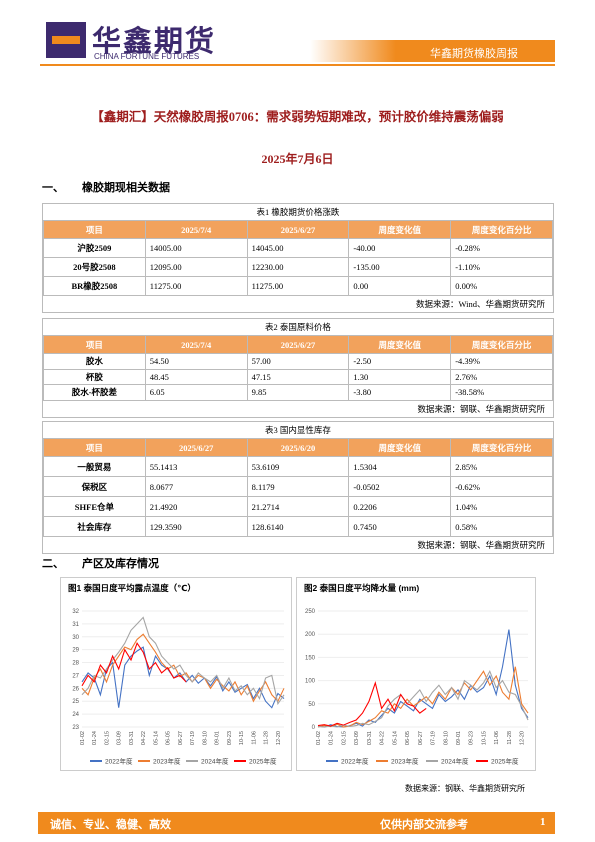 Image resolution: width=595 pixels, height=842 pixels. What do you see at coordinates (196, 267) in the screenshot?
I see `cell: 12095.00` at bounding box center [196, 267].